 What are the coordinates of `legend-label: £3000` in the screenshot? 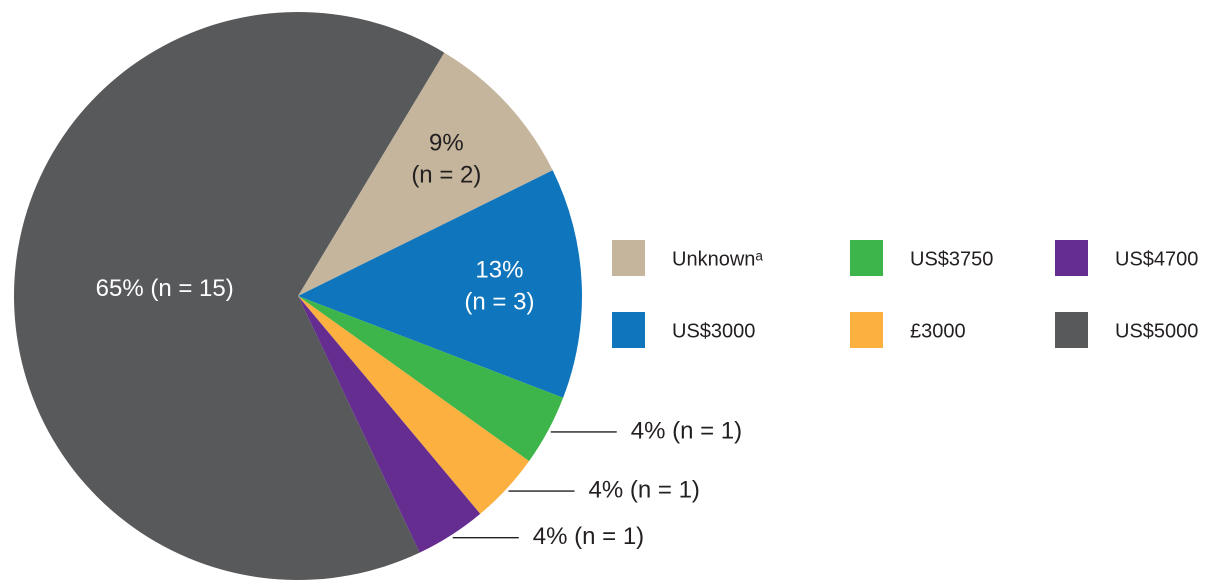 It's located at (938, 331).